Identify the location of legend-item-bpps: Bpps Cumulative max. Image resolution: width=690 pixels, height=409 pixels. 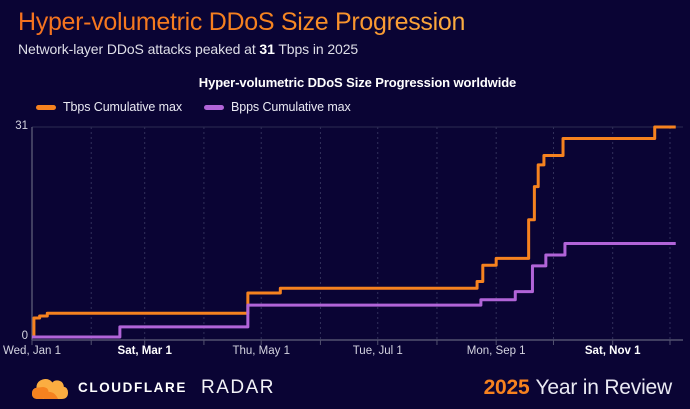
(277, 107).